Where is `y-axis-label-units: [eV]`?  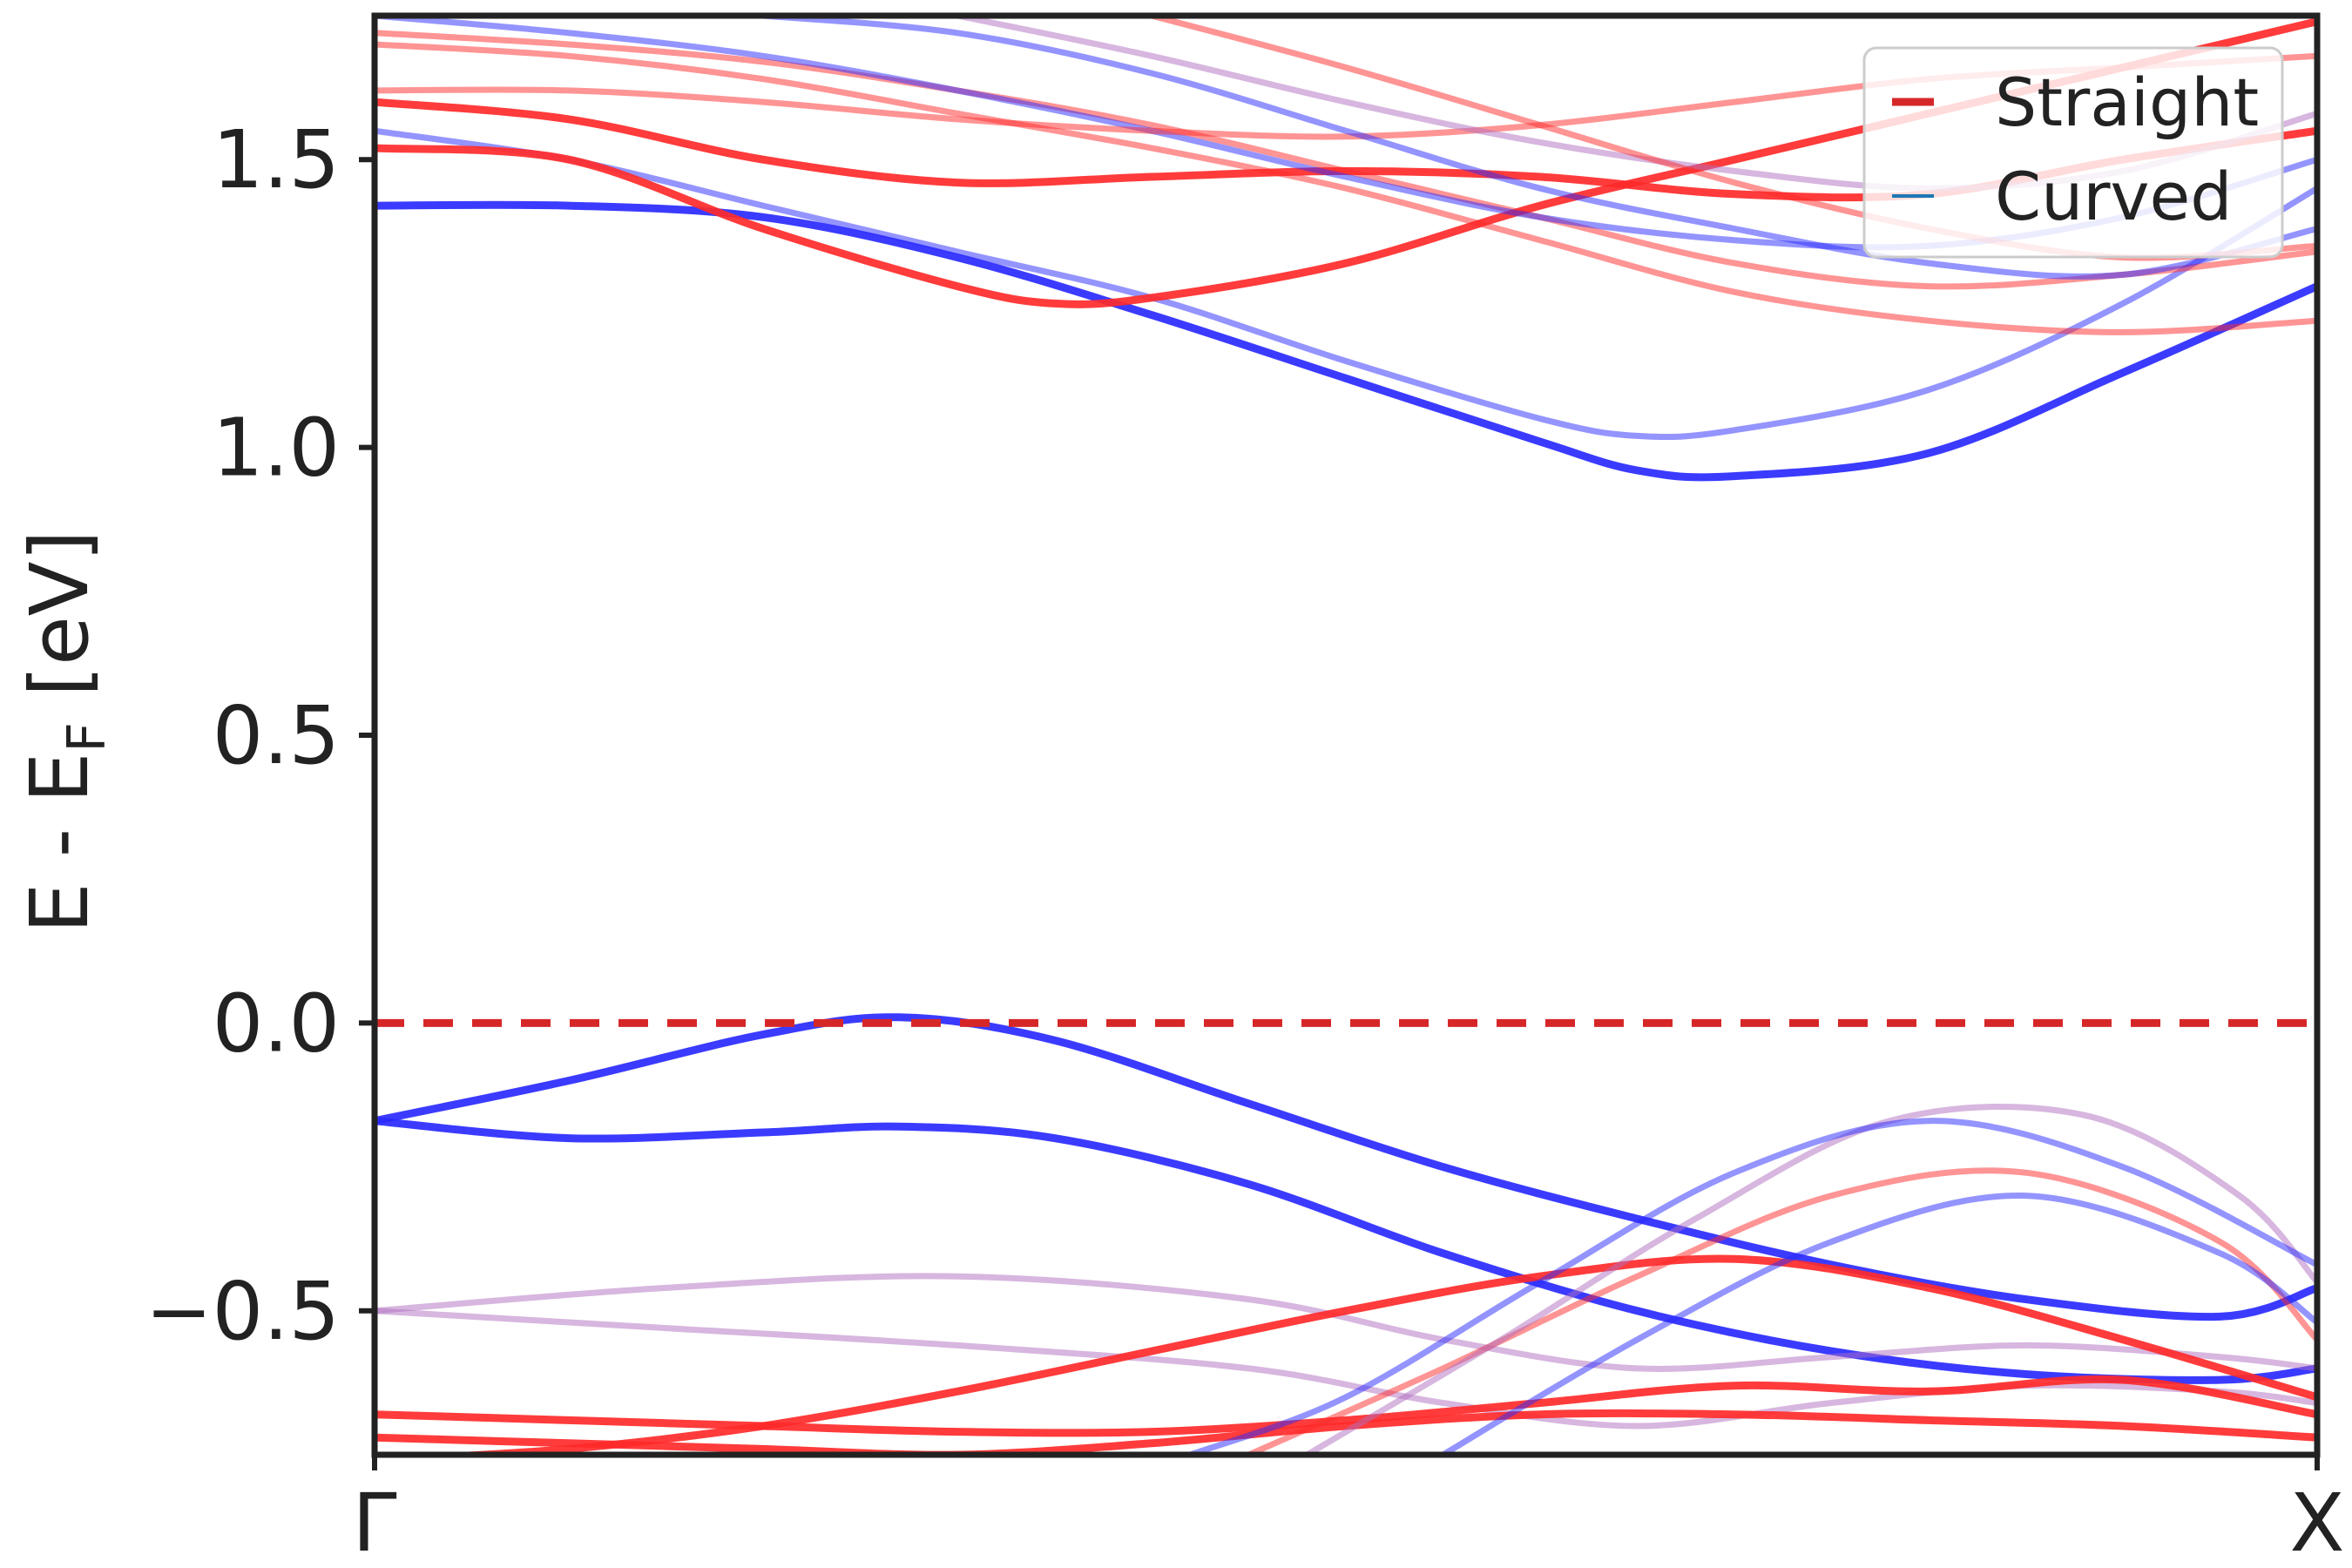
y-axis-label-units: [eV] is located at coordinates (59, 626).